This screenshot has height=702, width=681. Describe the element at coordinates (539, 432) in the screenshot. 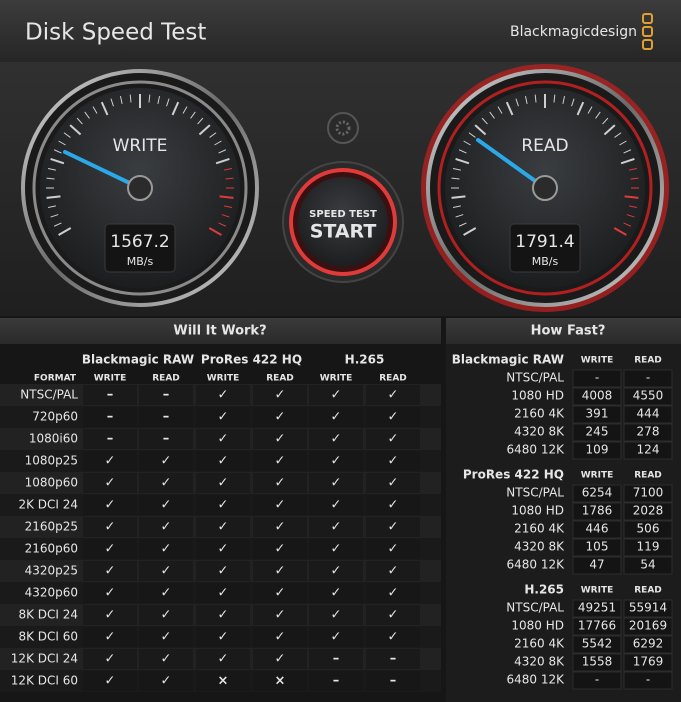

I see `resolution-label: 4320 8K` at that location.